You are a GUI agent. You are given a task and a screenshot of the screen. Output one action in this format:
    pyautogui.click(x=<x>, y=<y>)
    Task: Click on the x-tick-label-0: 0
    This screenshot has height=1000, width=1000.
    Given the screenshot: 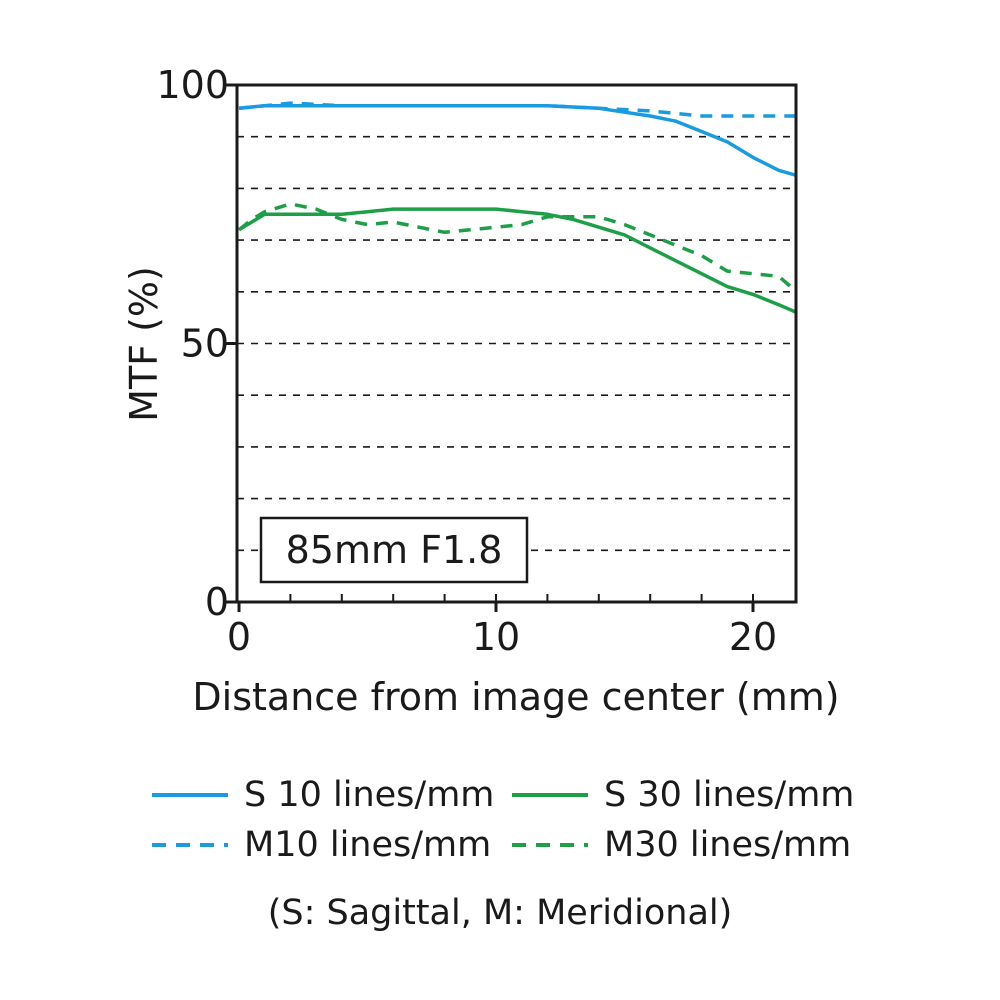 What is the action you would take?
    pyautogui.click(x=239, y=637)
    